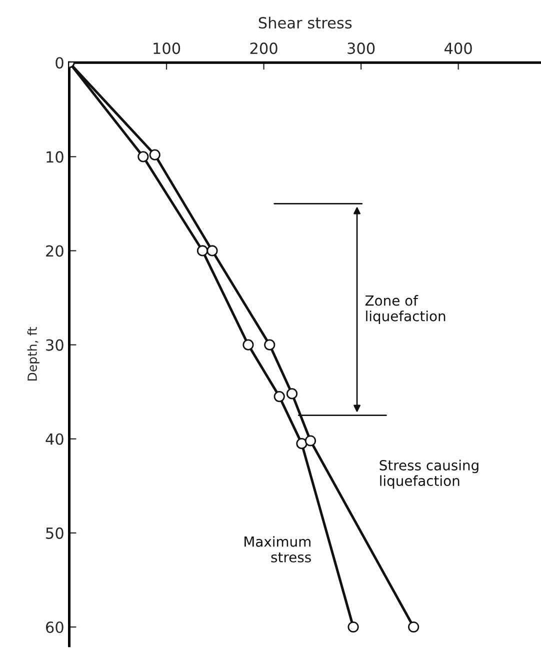 The image size is (541, 659). What do you see at coordinates (277, 549) in the screenshot?
I see `series-label: Maximum stress` at bounding box center [277, 549].